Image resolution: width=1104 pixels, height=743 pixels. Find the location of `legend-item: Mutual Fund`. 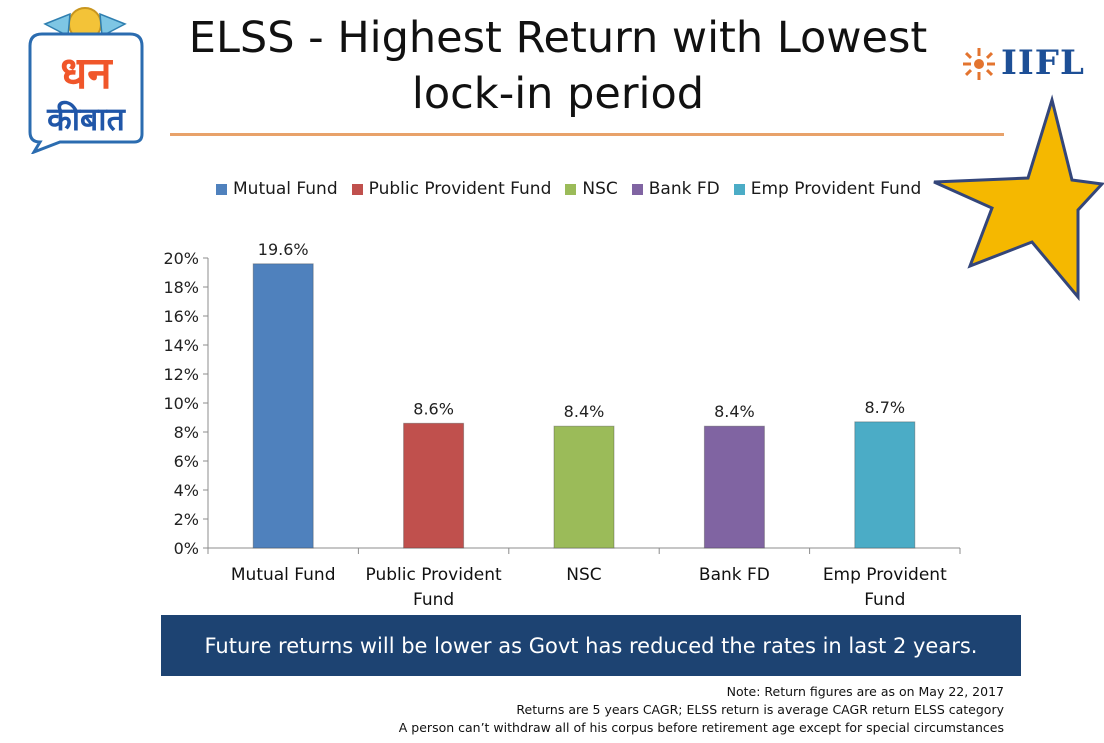

legend-item: Mutual Fund is located at coordinates (277, 189).